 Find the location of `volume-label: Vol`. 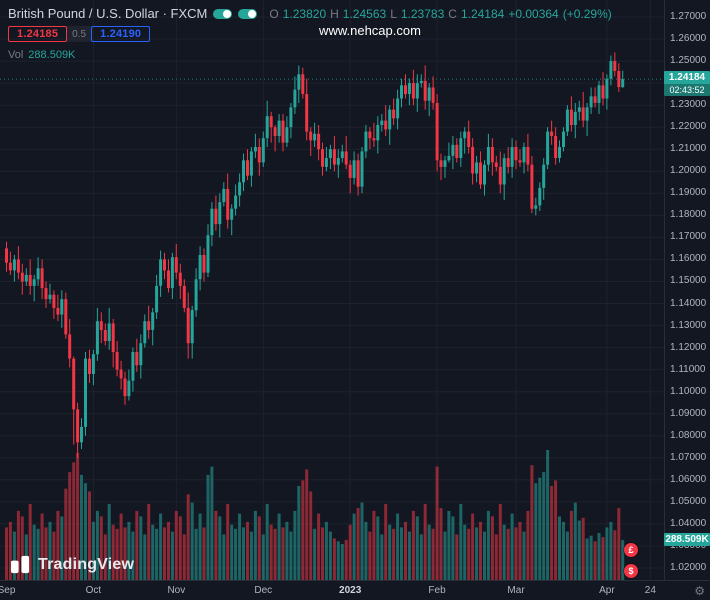

volume-label: Vol is located at coordinates (16, 55).